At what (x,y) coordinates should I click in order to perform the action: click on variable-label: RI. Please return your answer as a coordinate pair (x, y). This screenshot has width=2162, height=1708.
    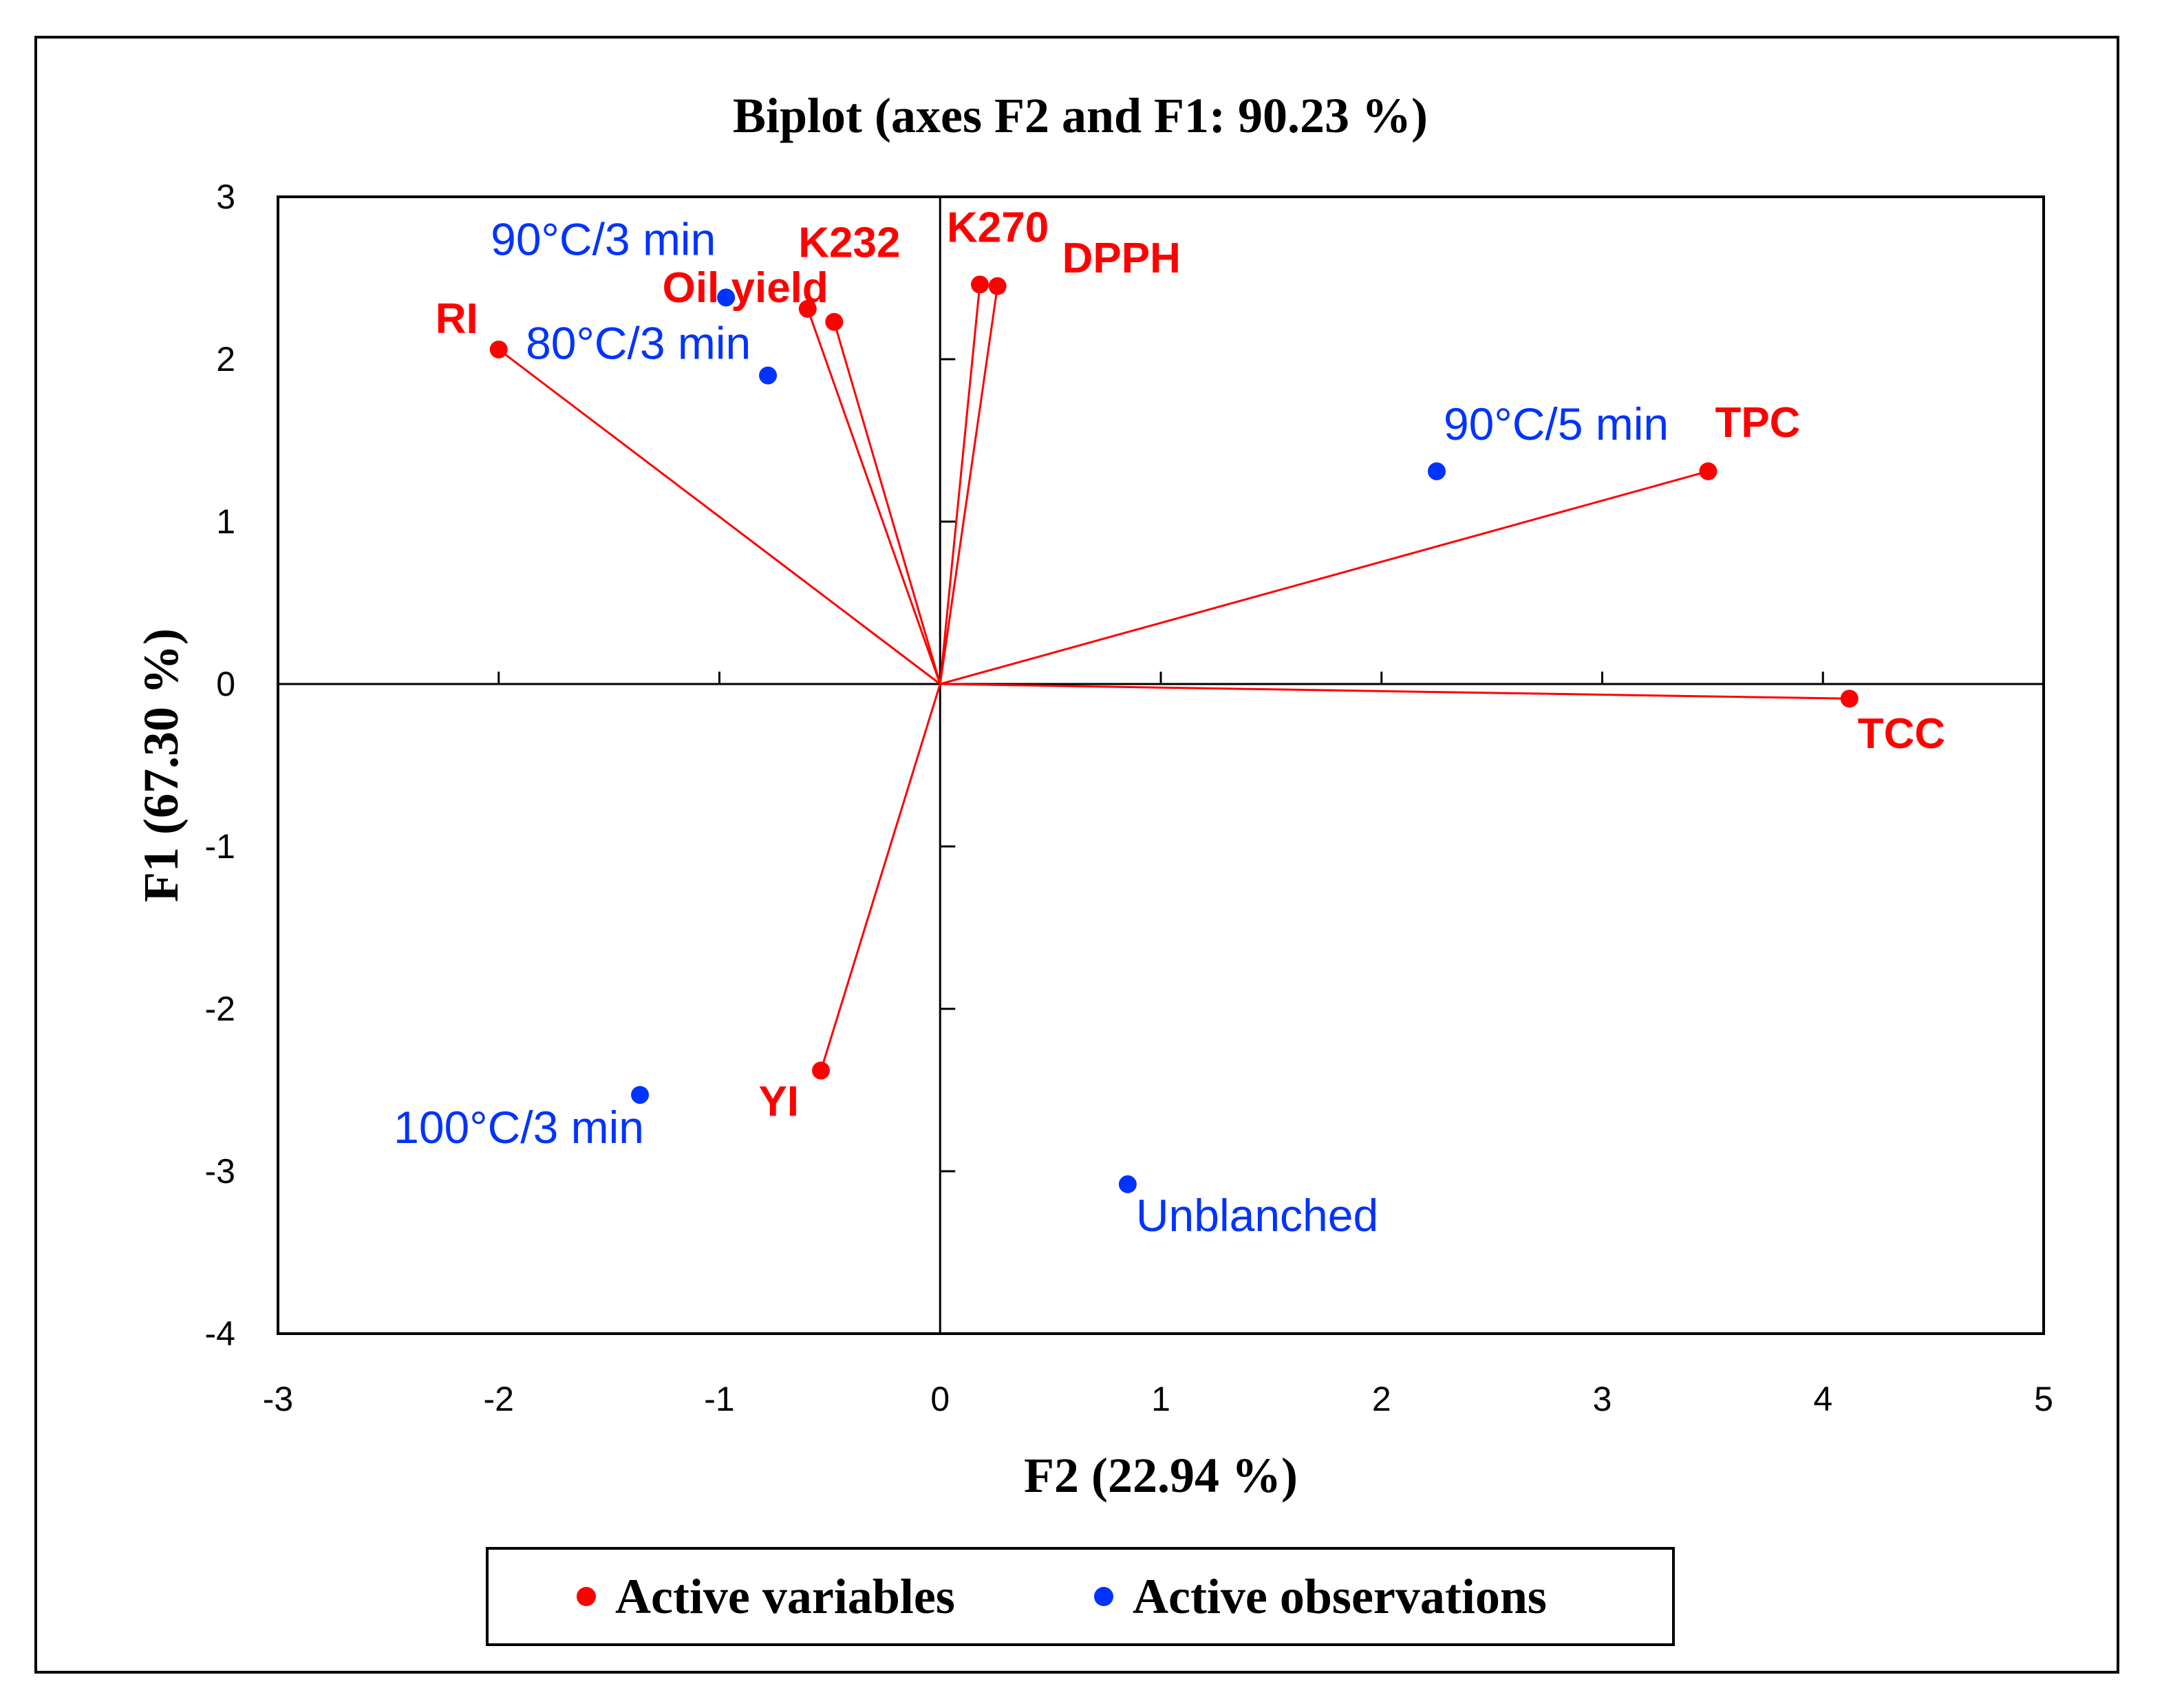
    Looking at the image, I should click on (457, 319).